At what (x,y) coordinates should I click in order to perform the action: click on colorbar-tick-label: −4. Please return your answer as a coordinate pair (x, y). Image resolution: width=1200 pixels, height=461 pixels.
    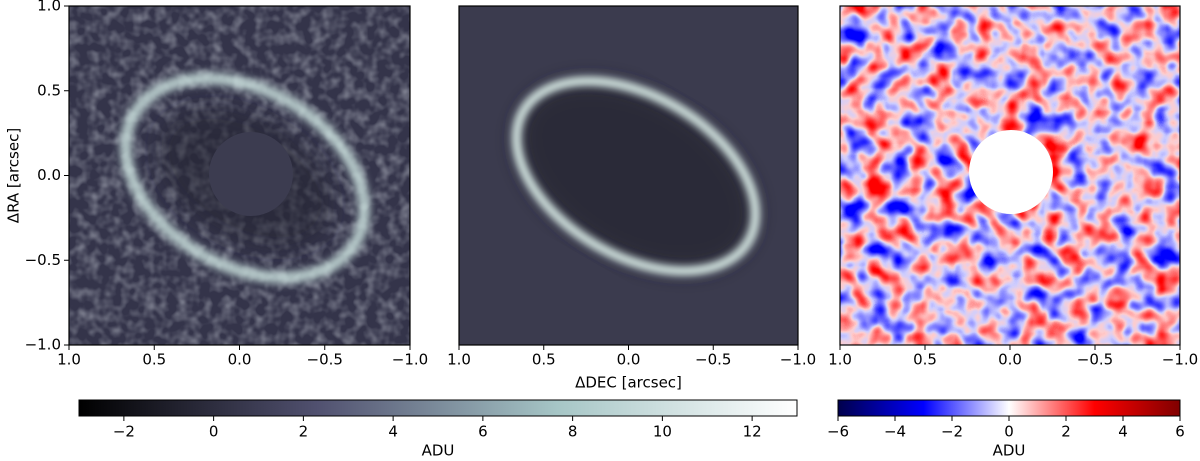
    Looking at the image, I should click on (895, 432).